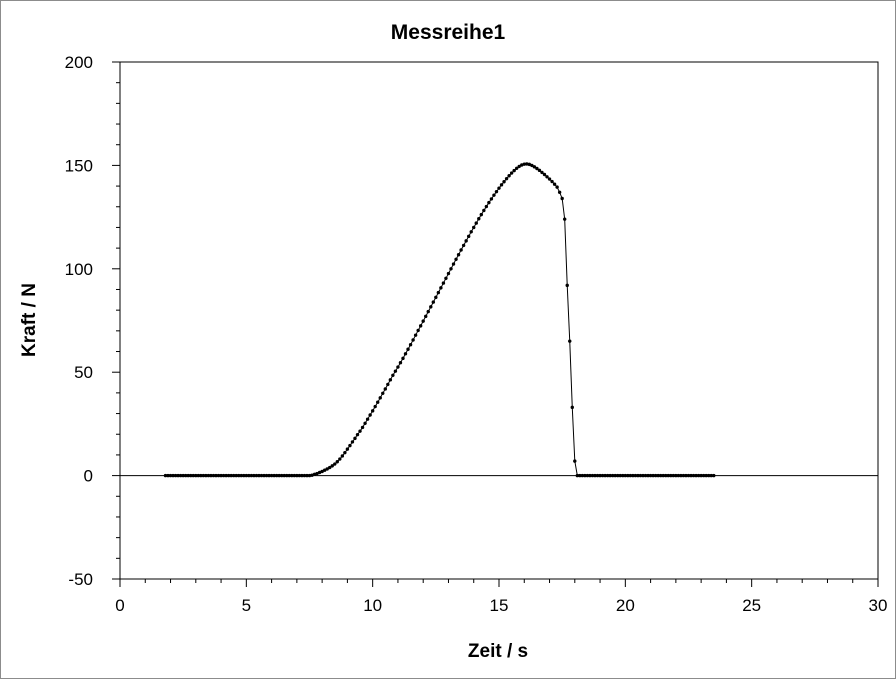  I want to click on y-axis-label: Kraft / N, so click(29, 320).